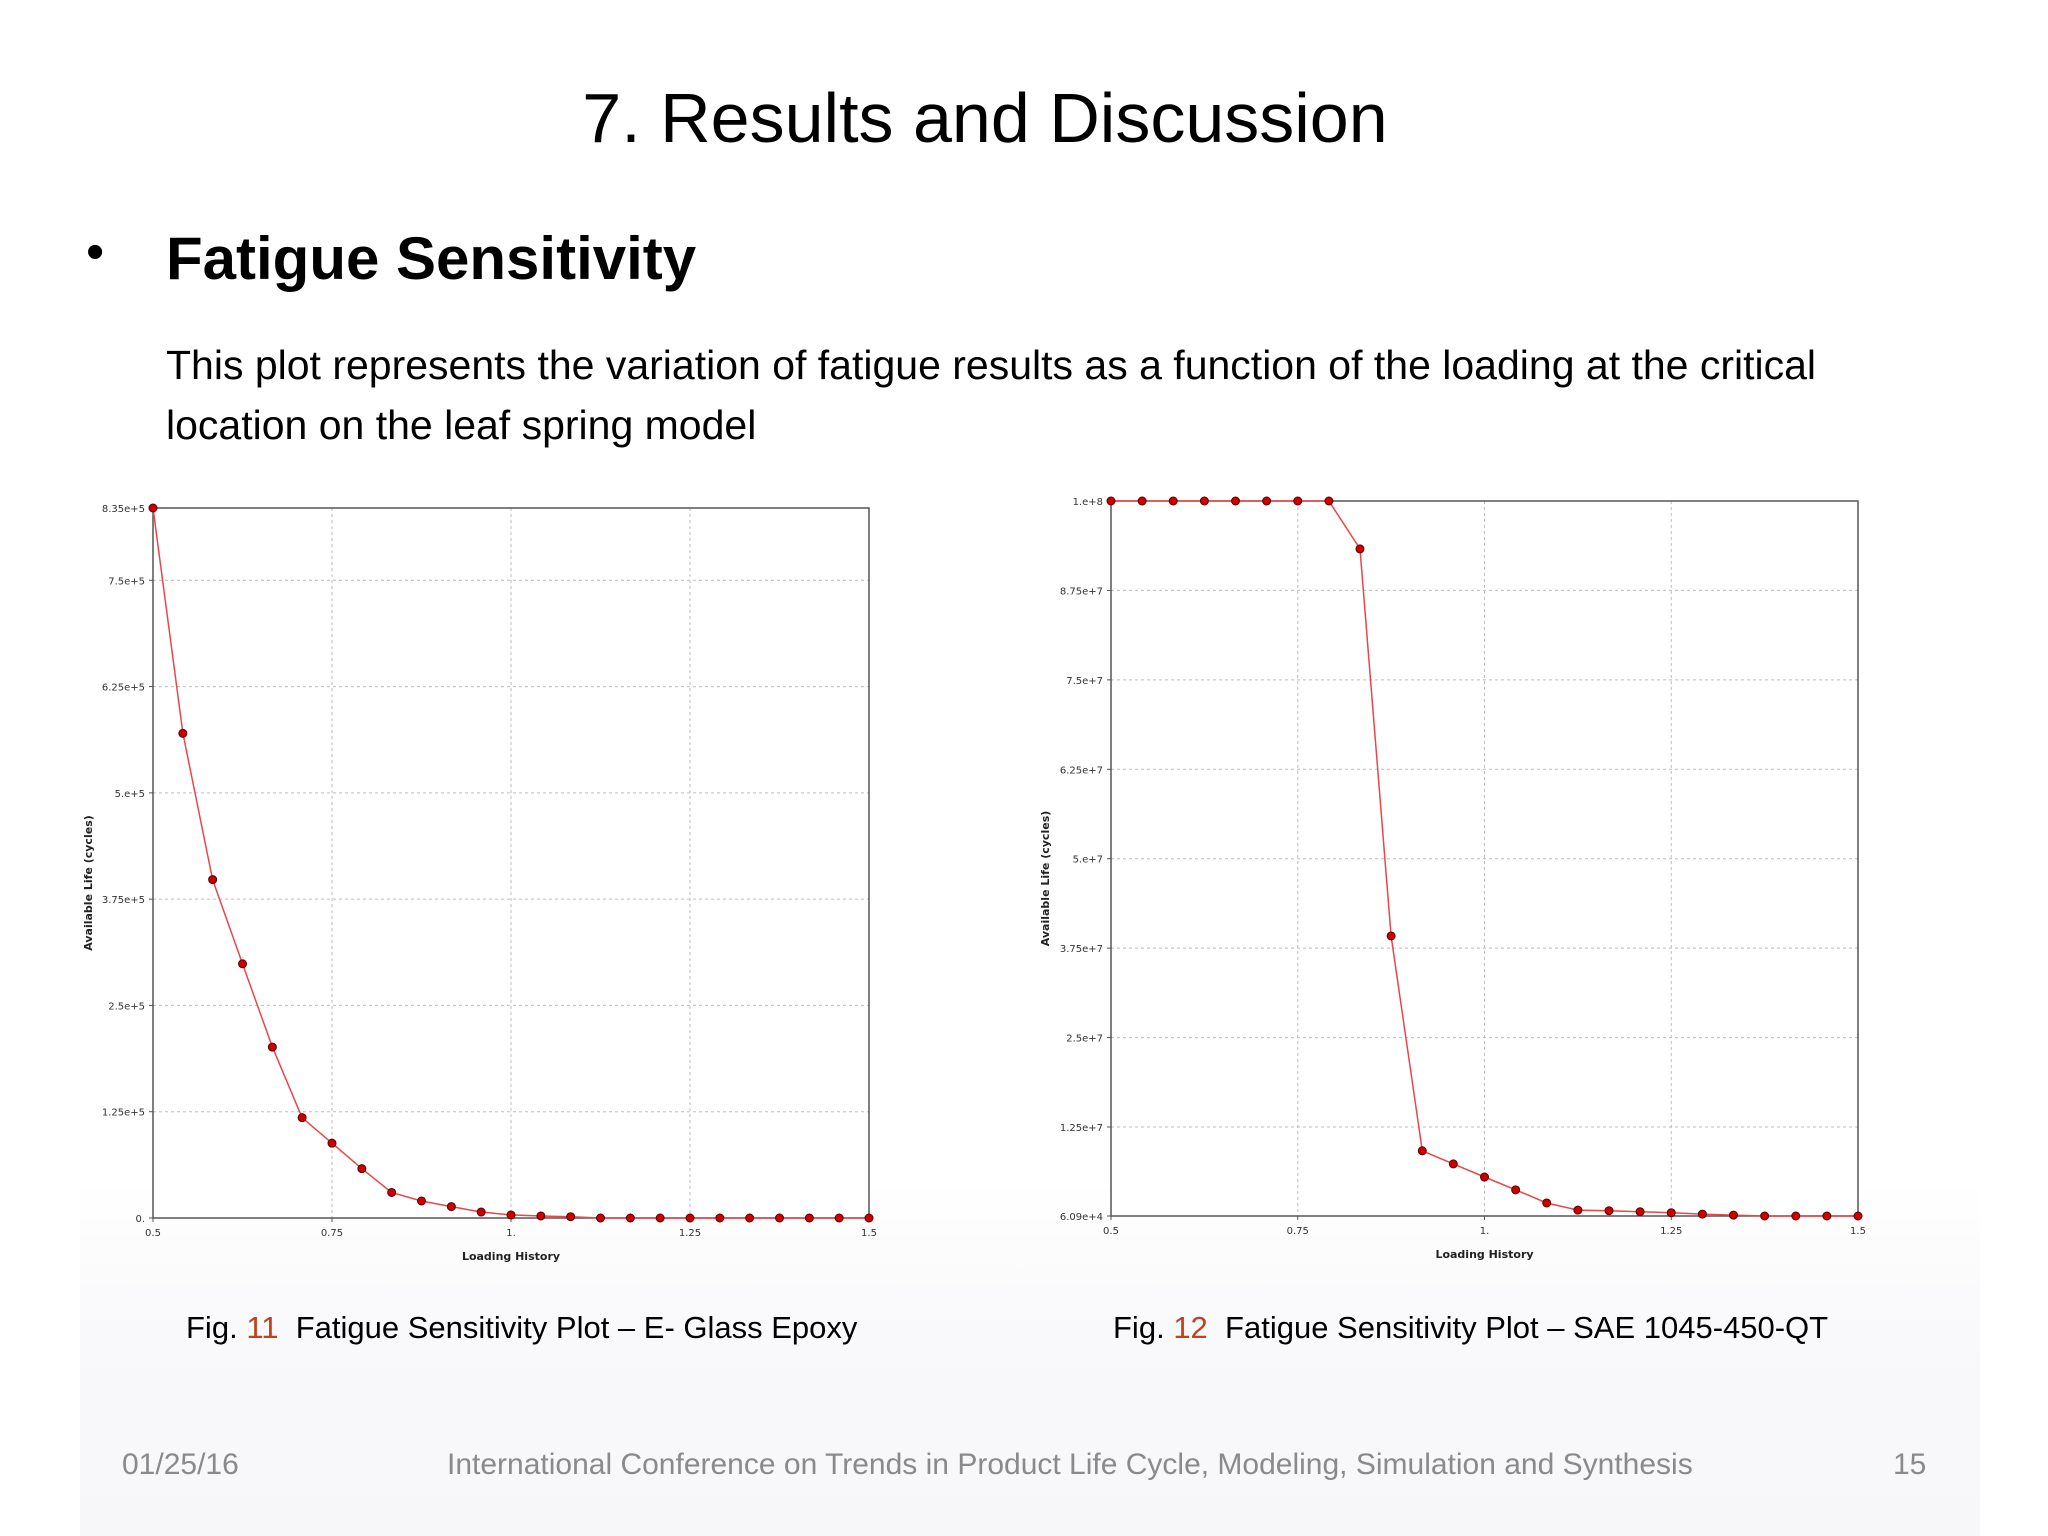 The height and width of the screenshot is (1536, 2048). I want to click on footer-page-number: 15, so click(1910, 1464).